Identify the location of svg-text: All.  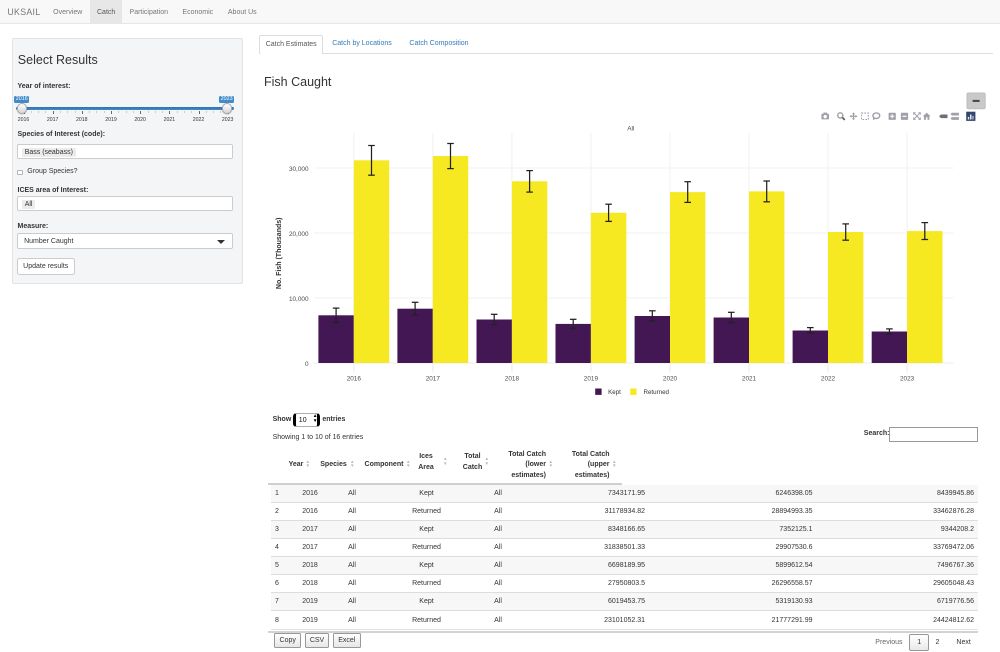
(630, 129).